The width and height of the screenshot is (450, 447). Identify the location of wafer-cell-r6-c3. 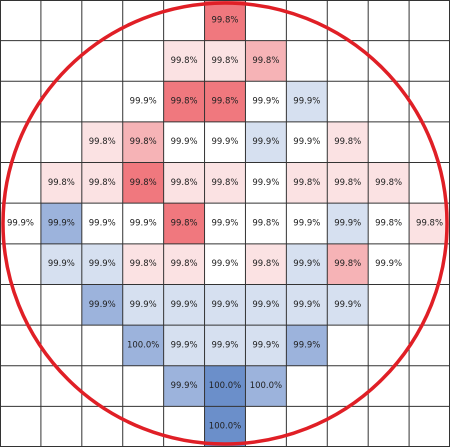
(143, 264).